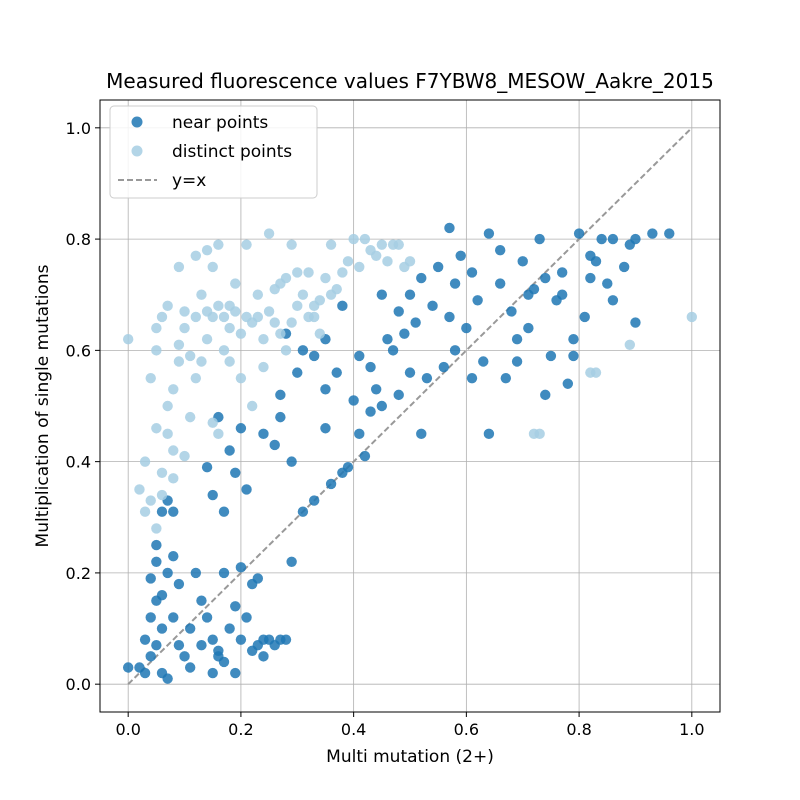 This screenshot has width=800, height=800. Describe the element at coordinates (410, 757) in the screenshot. I see `x-axis-label: Multi mutation (2+)` at that location.